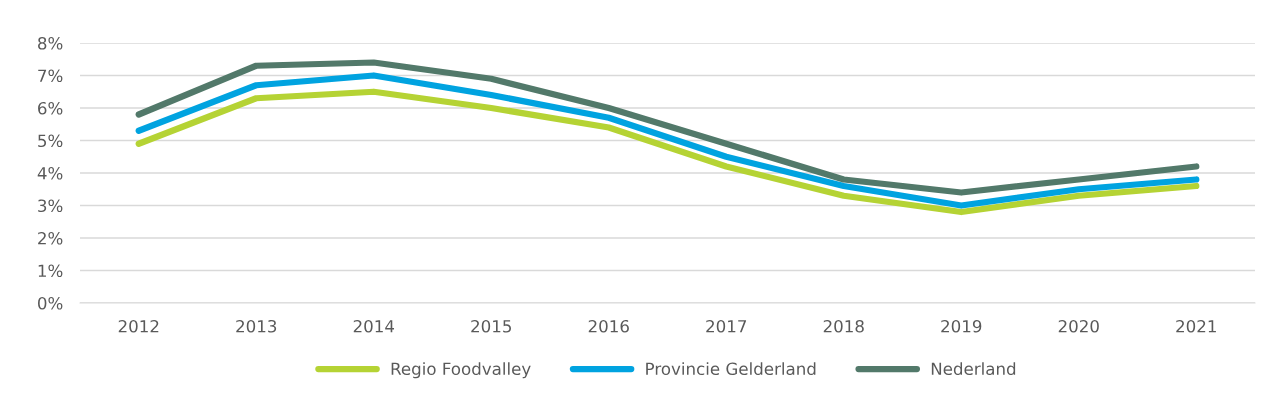  I want to click on x-tick-label: 2020, so click(1078, 326).